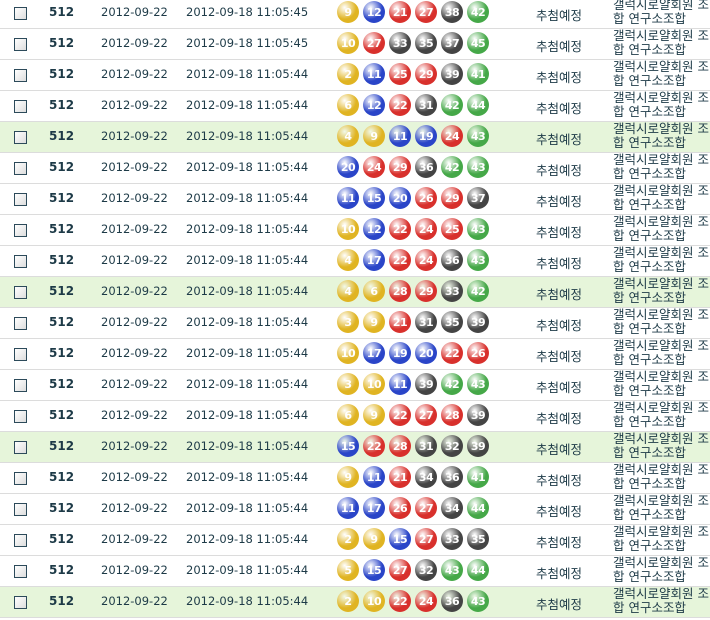 The height and width of the screenshot is (620, 710). Describe the element at coordinates (400, 446) in the screenshot. I see `lottery-ball: 28` at that location.